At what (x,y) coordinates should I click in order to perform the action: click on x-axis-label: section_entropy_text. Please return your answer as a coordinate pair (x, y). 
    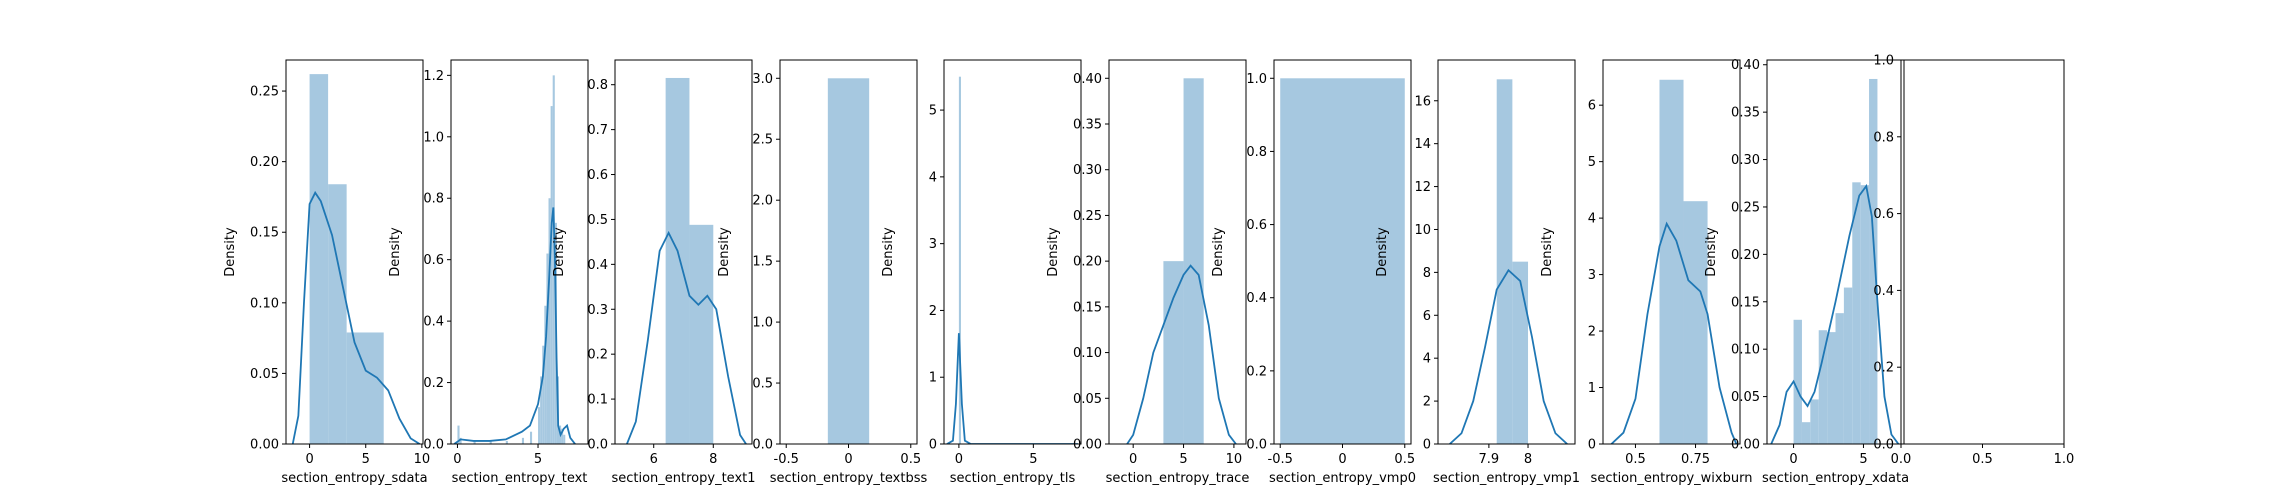
    Looking at the image, I should click on (520, 478).